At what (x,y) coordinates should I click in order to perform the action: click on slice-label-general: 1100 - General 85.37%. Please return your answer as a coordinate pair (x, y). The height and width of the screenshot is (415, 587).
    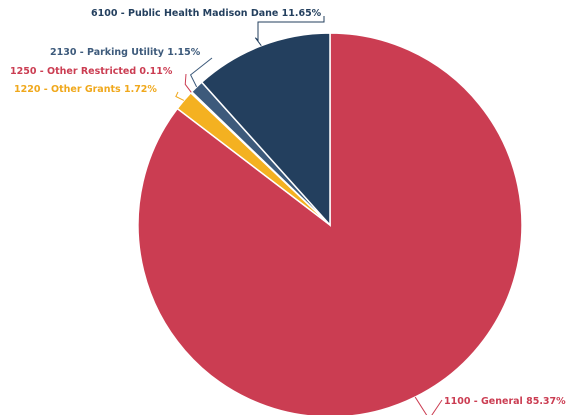
    Looking at the image, I should click on (505, 401).